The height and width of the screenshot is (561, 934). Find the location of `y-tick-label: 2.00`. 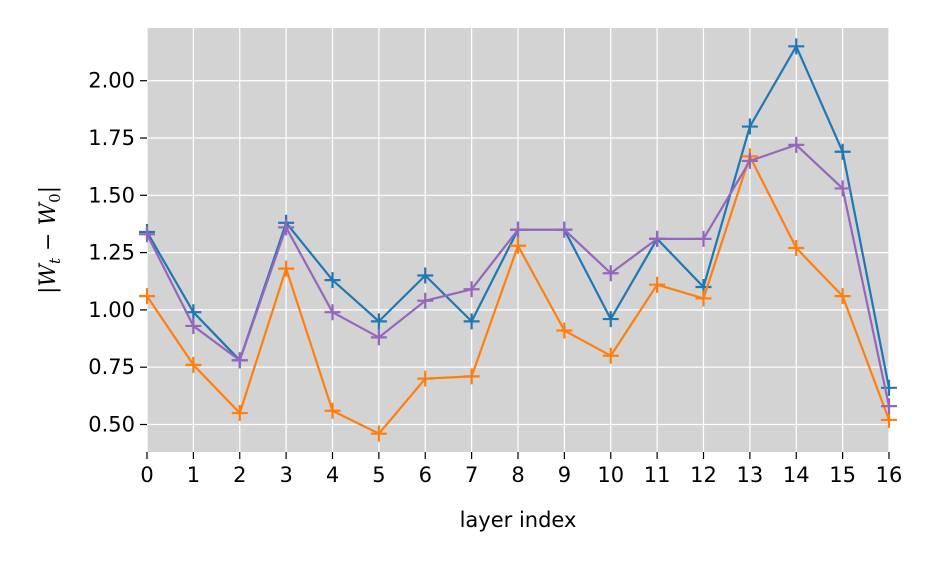

y-tick-label: 2.00 is located at coordinates (111, 81).